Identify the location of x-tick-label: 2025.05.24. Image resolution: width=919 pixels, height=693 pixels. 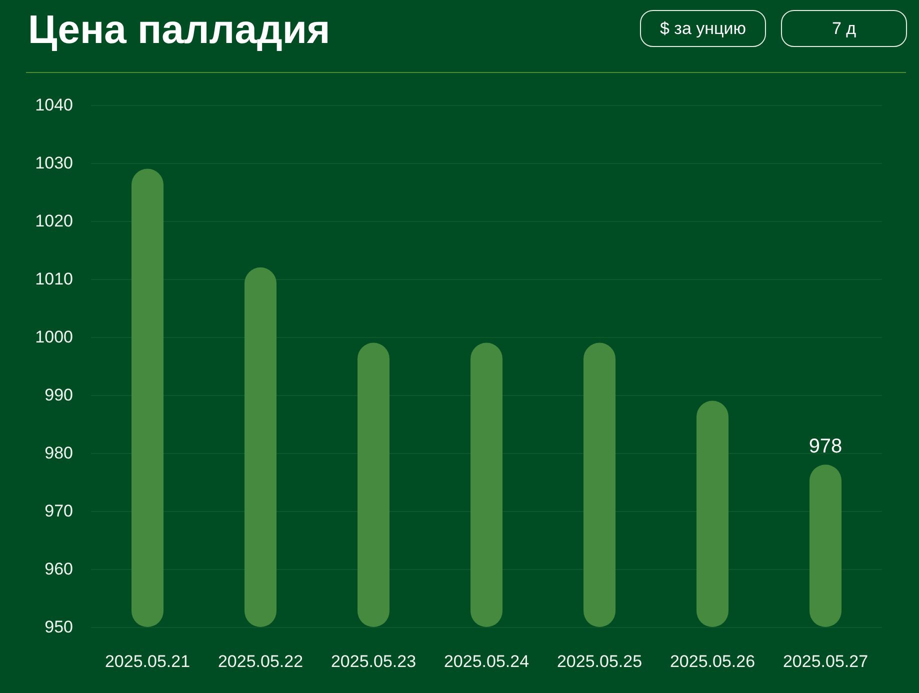
(487, 661).